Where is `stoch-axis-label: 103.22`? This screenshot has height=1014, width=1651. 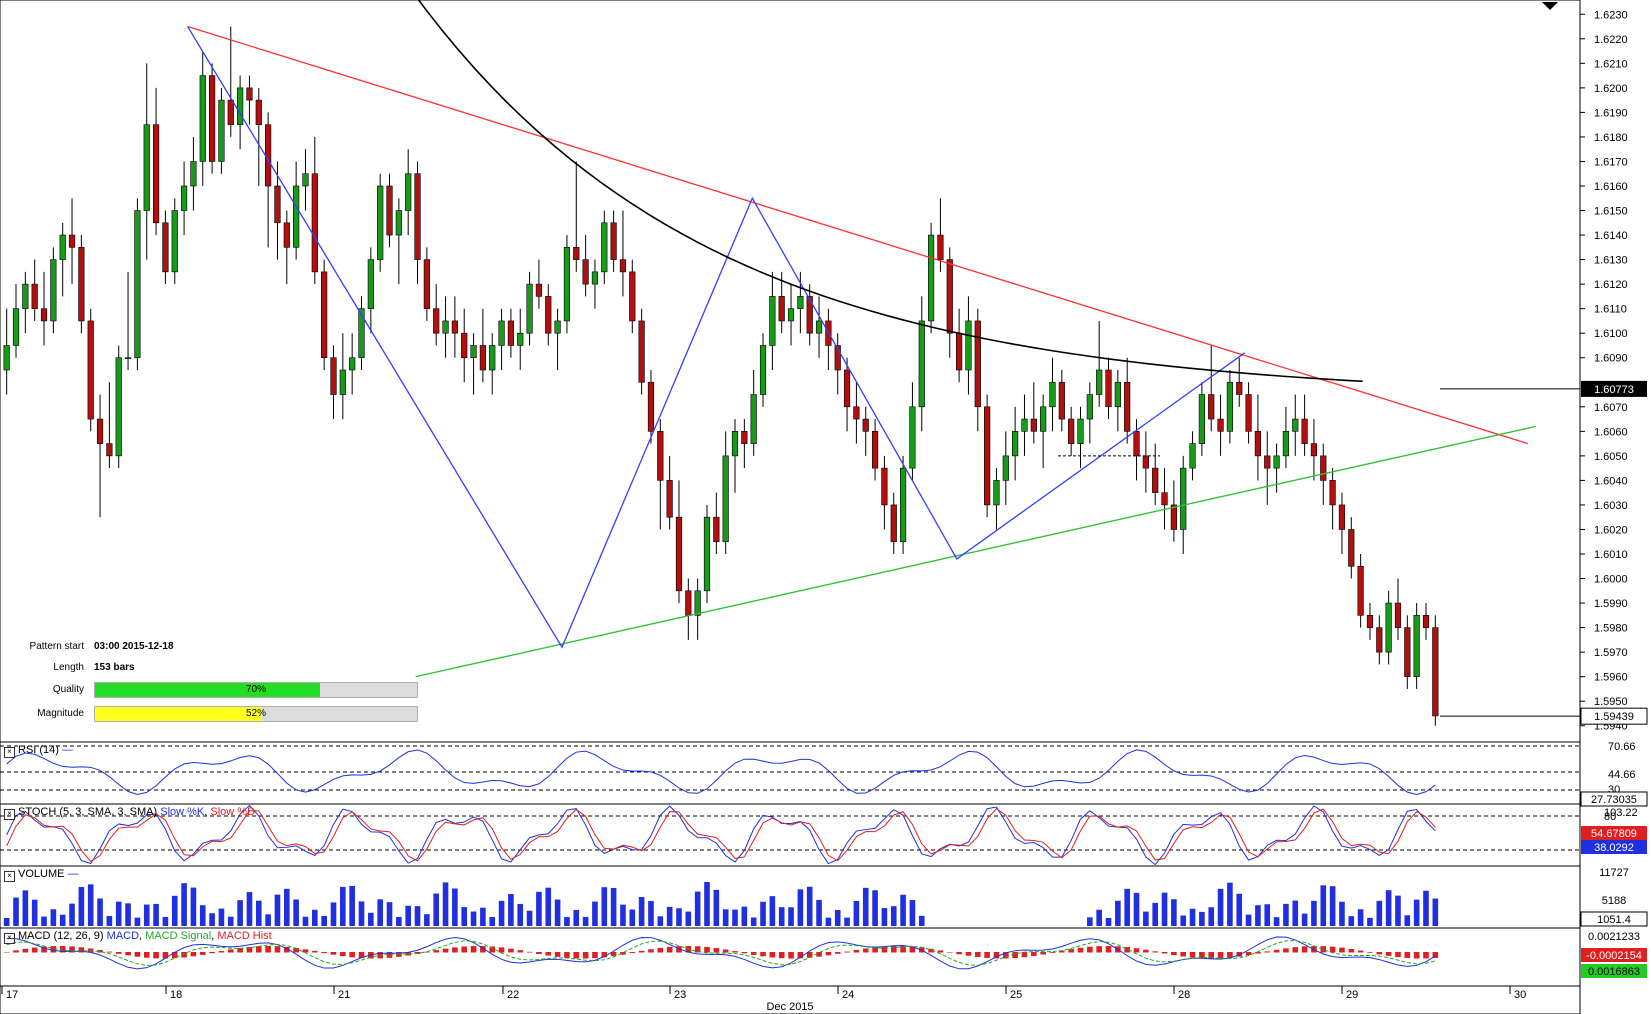
stoch-axis-label: 103.22 is located at coordinates (1621, 813).